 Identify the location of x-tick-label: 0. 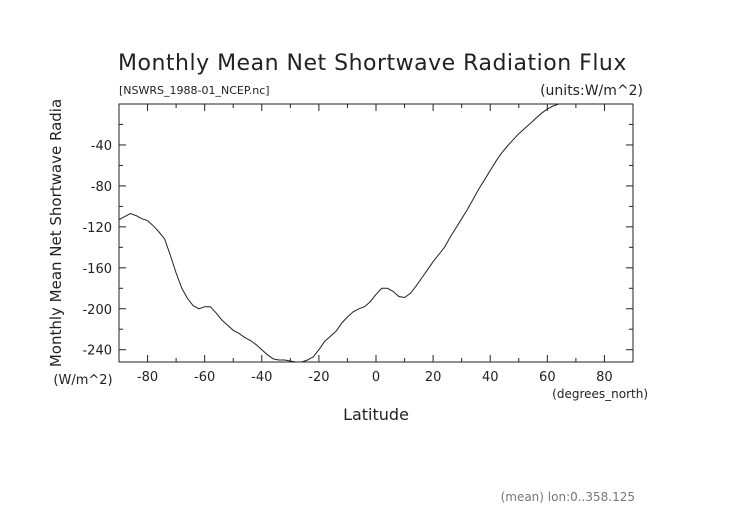
(376, 377).